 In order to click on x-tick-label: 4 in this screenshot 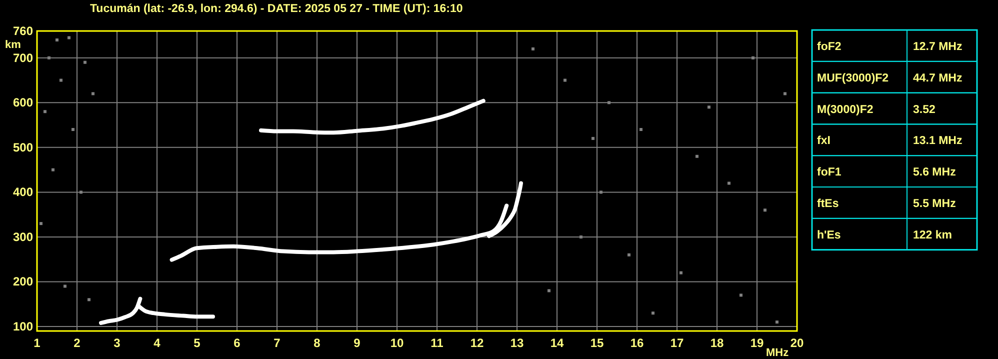, I will do `click(157, 343)`.